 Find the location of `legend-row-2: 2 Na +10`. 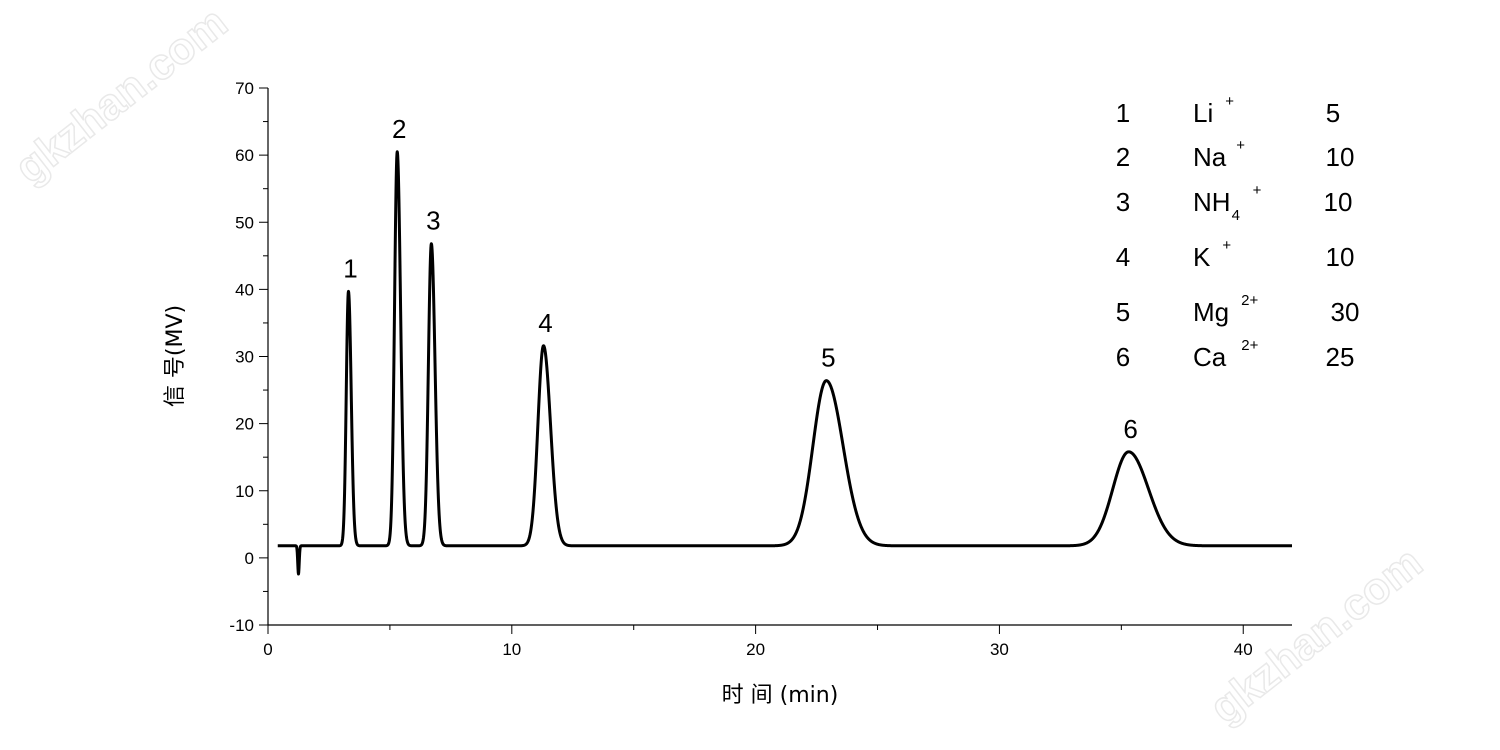

legend-row-2: 2 Na +10 is located at coordinates (1235, 154).